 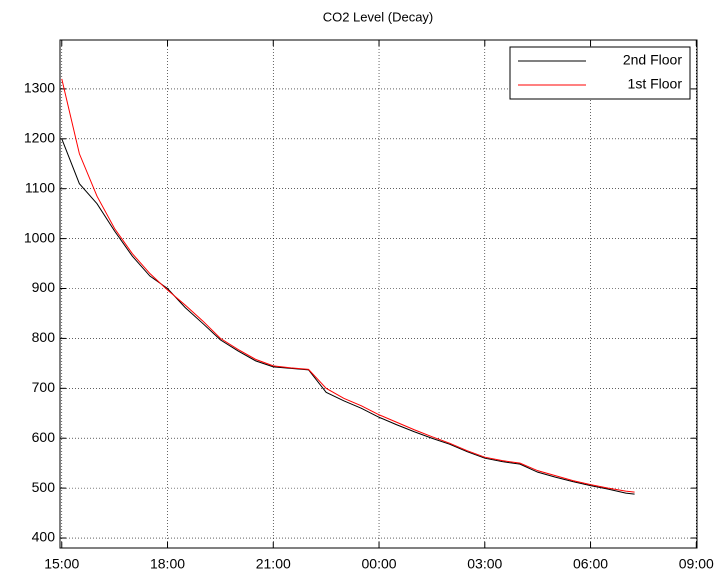 I want to click on y-tick-label: 1000, so click(x=39, y=237).